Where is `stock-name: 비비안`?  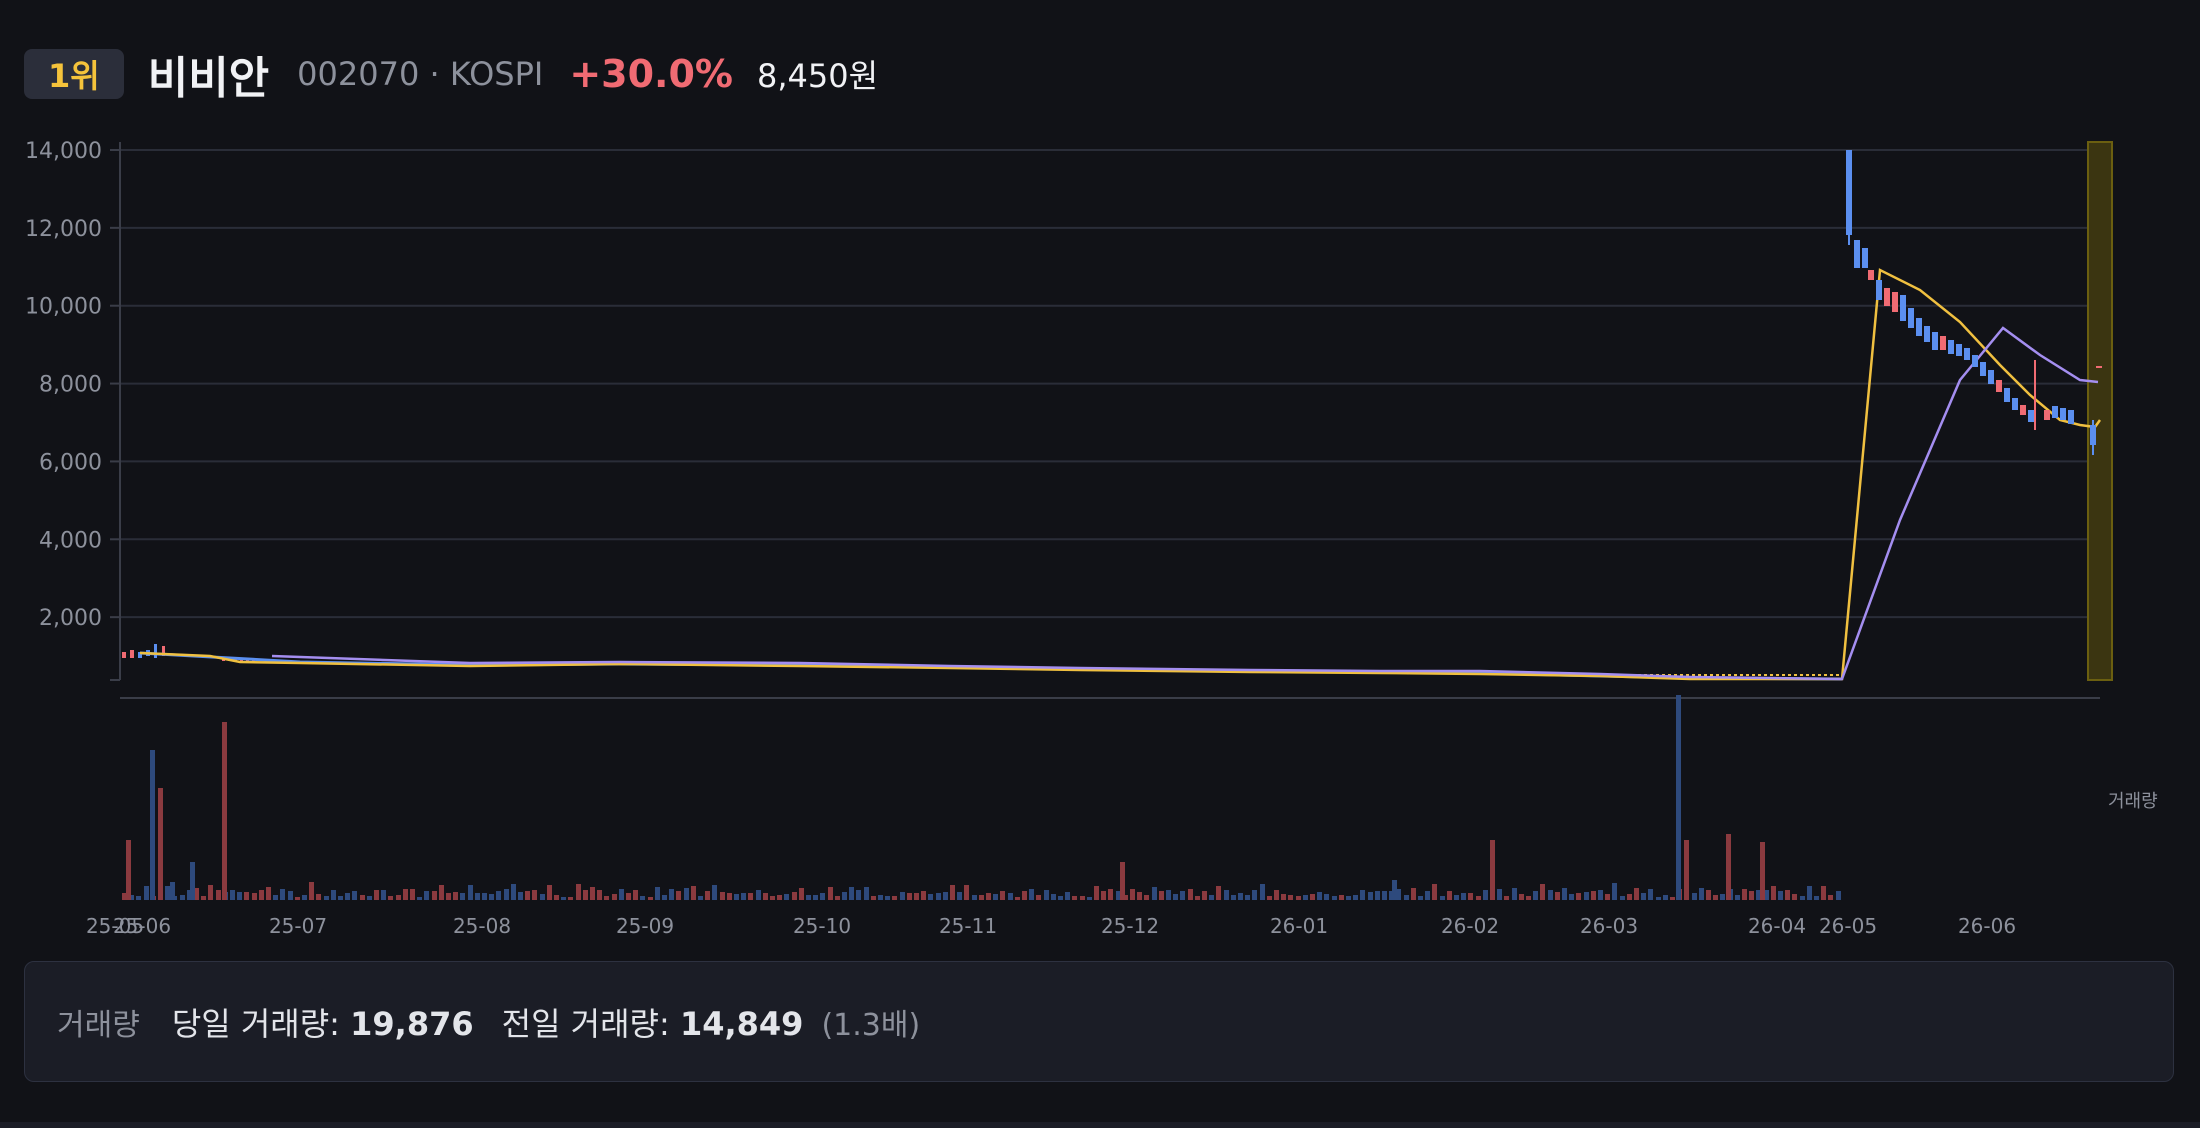 stock-name: 비비안 is located at coordinates (208, 78).